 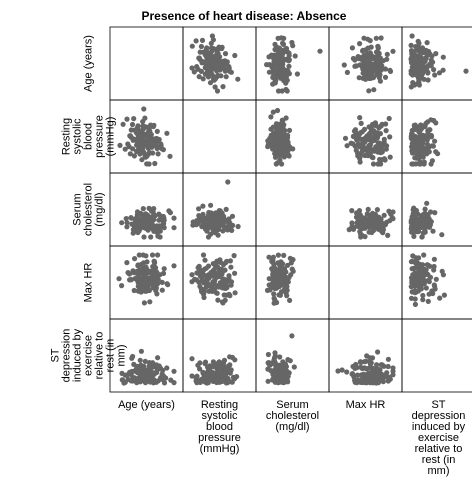 I want to click on row-label-text: Age (years), so click(x=88, y=63).